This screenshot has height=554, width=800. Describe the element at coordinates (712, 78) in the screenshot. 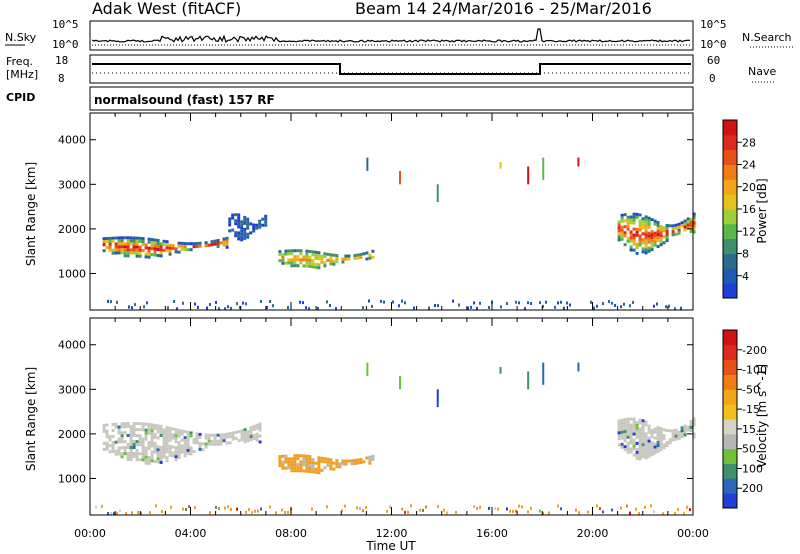

I see `nave-tick-bottom: 0` at that location.